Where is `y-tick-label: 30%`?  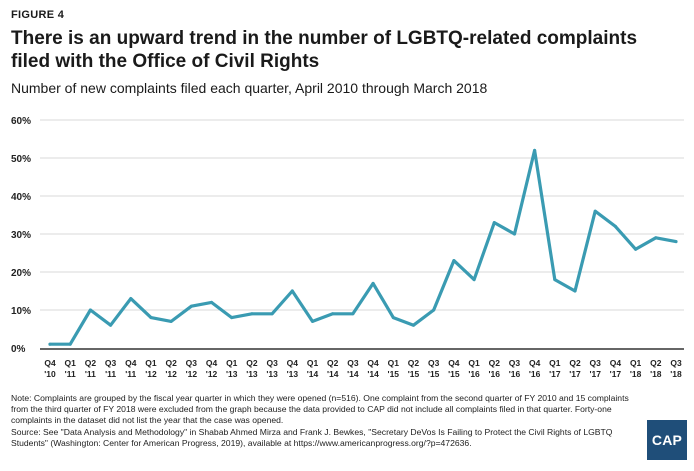
y-tick-label: 30% is located at coordinates (21, 235).